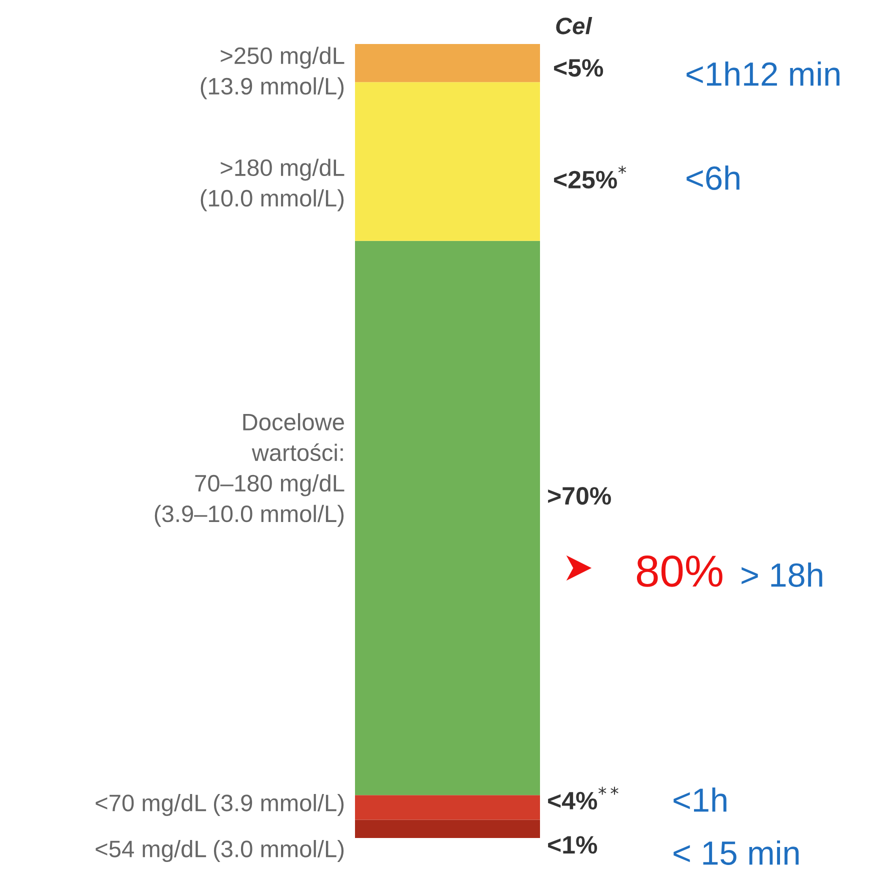 The height and width of the screenshot is (872, 890). What do you see at coordinates (763, 73) in the screenshot?
I see `text: <1h12 min` at bounding box center [763, 73].